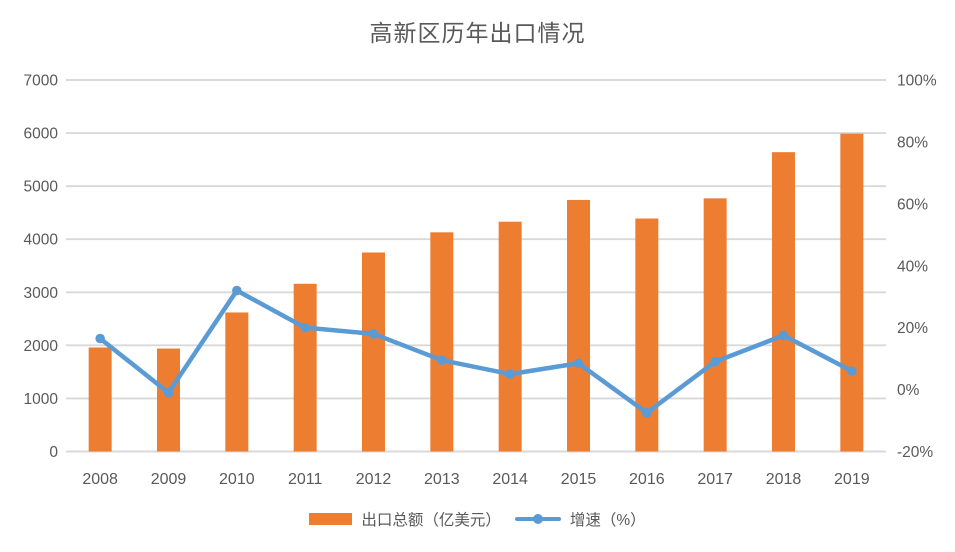  Describe the element at coordinates (852, 479) in the screenshot. I see `x-axis-tick: 2019` at that location.